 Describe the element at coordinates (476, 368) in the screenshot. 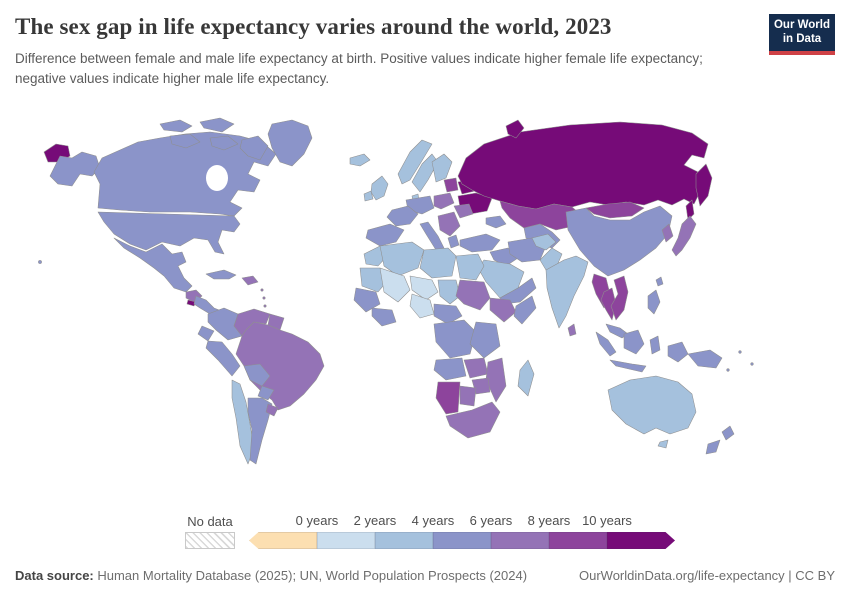

I see `country-zambia` at that location.